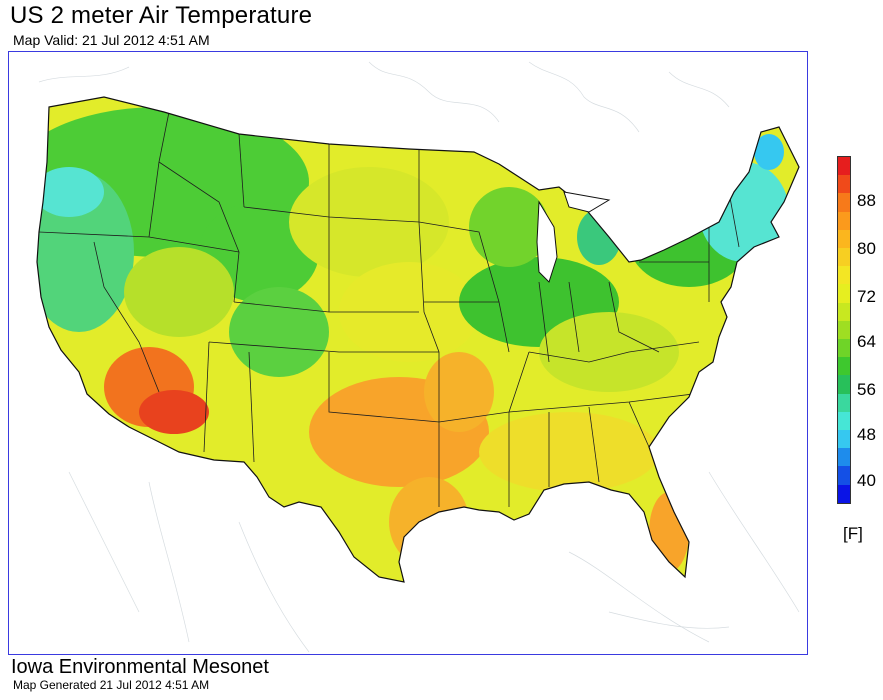 The width and height of the screenshot is (883, 700). Describe the element at coordinates (70, 192) in the screenshot. I see `temp-zone-cool-oregon` at that location.